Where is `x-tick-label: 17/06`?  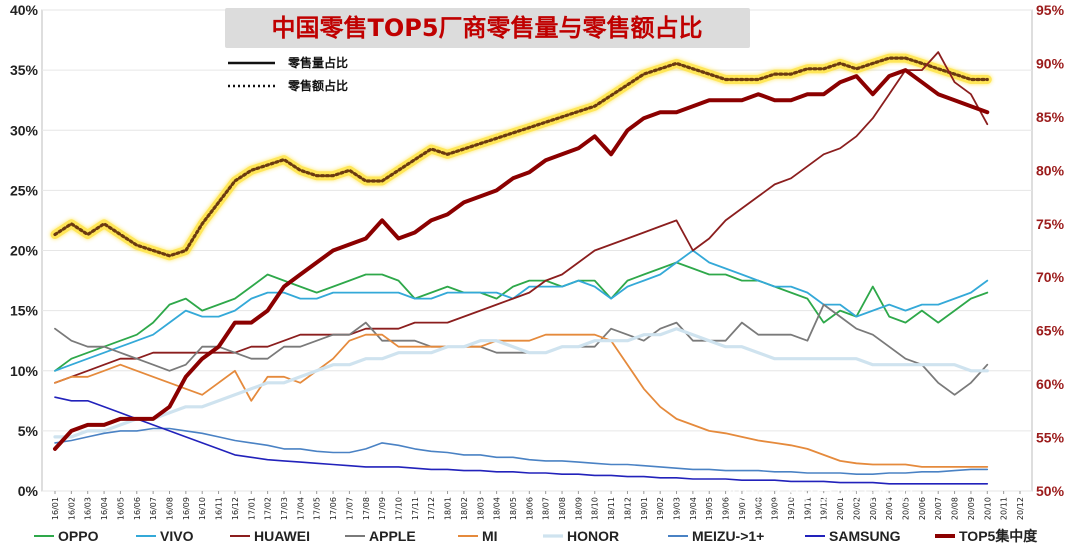
x-tick-label: 17/06 is located at coordinates (333, 508).